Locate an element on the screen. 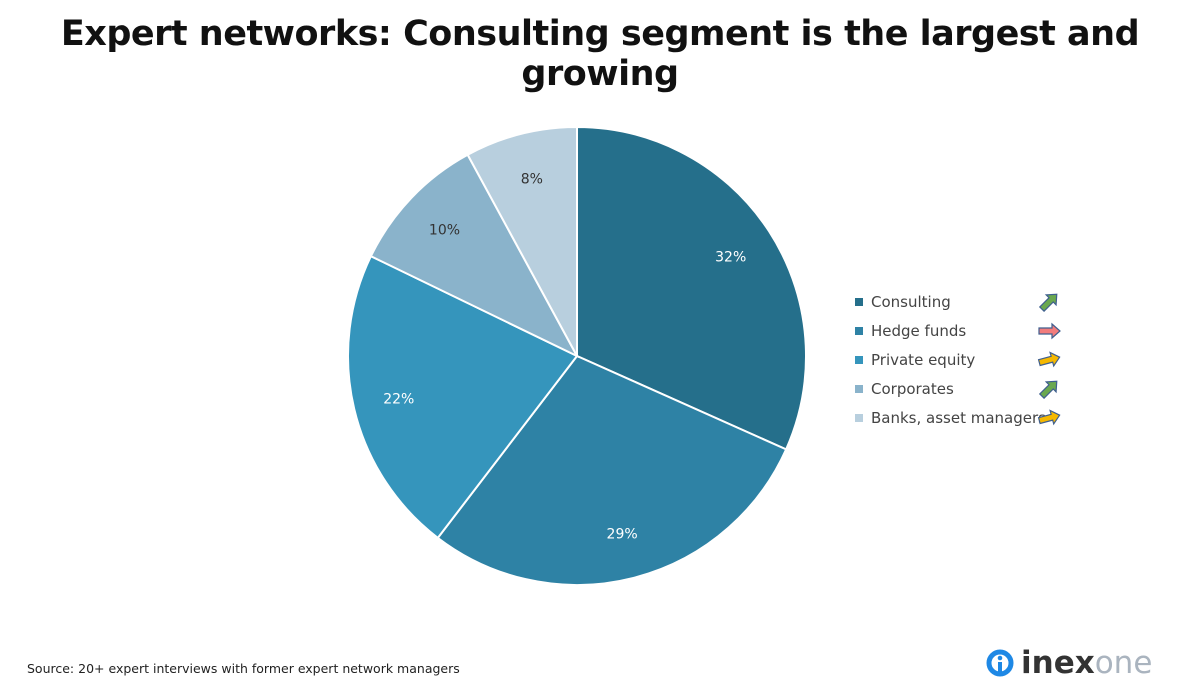  data-label: 22% is located at coordinates (398, 399).